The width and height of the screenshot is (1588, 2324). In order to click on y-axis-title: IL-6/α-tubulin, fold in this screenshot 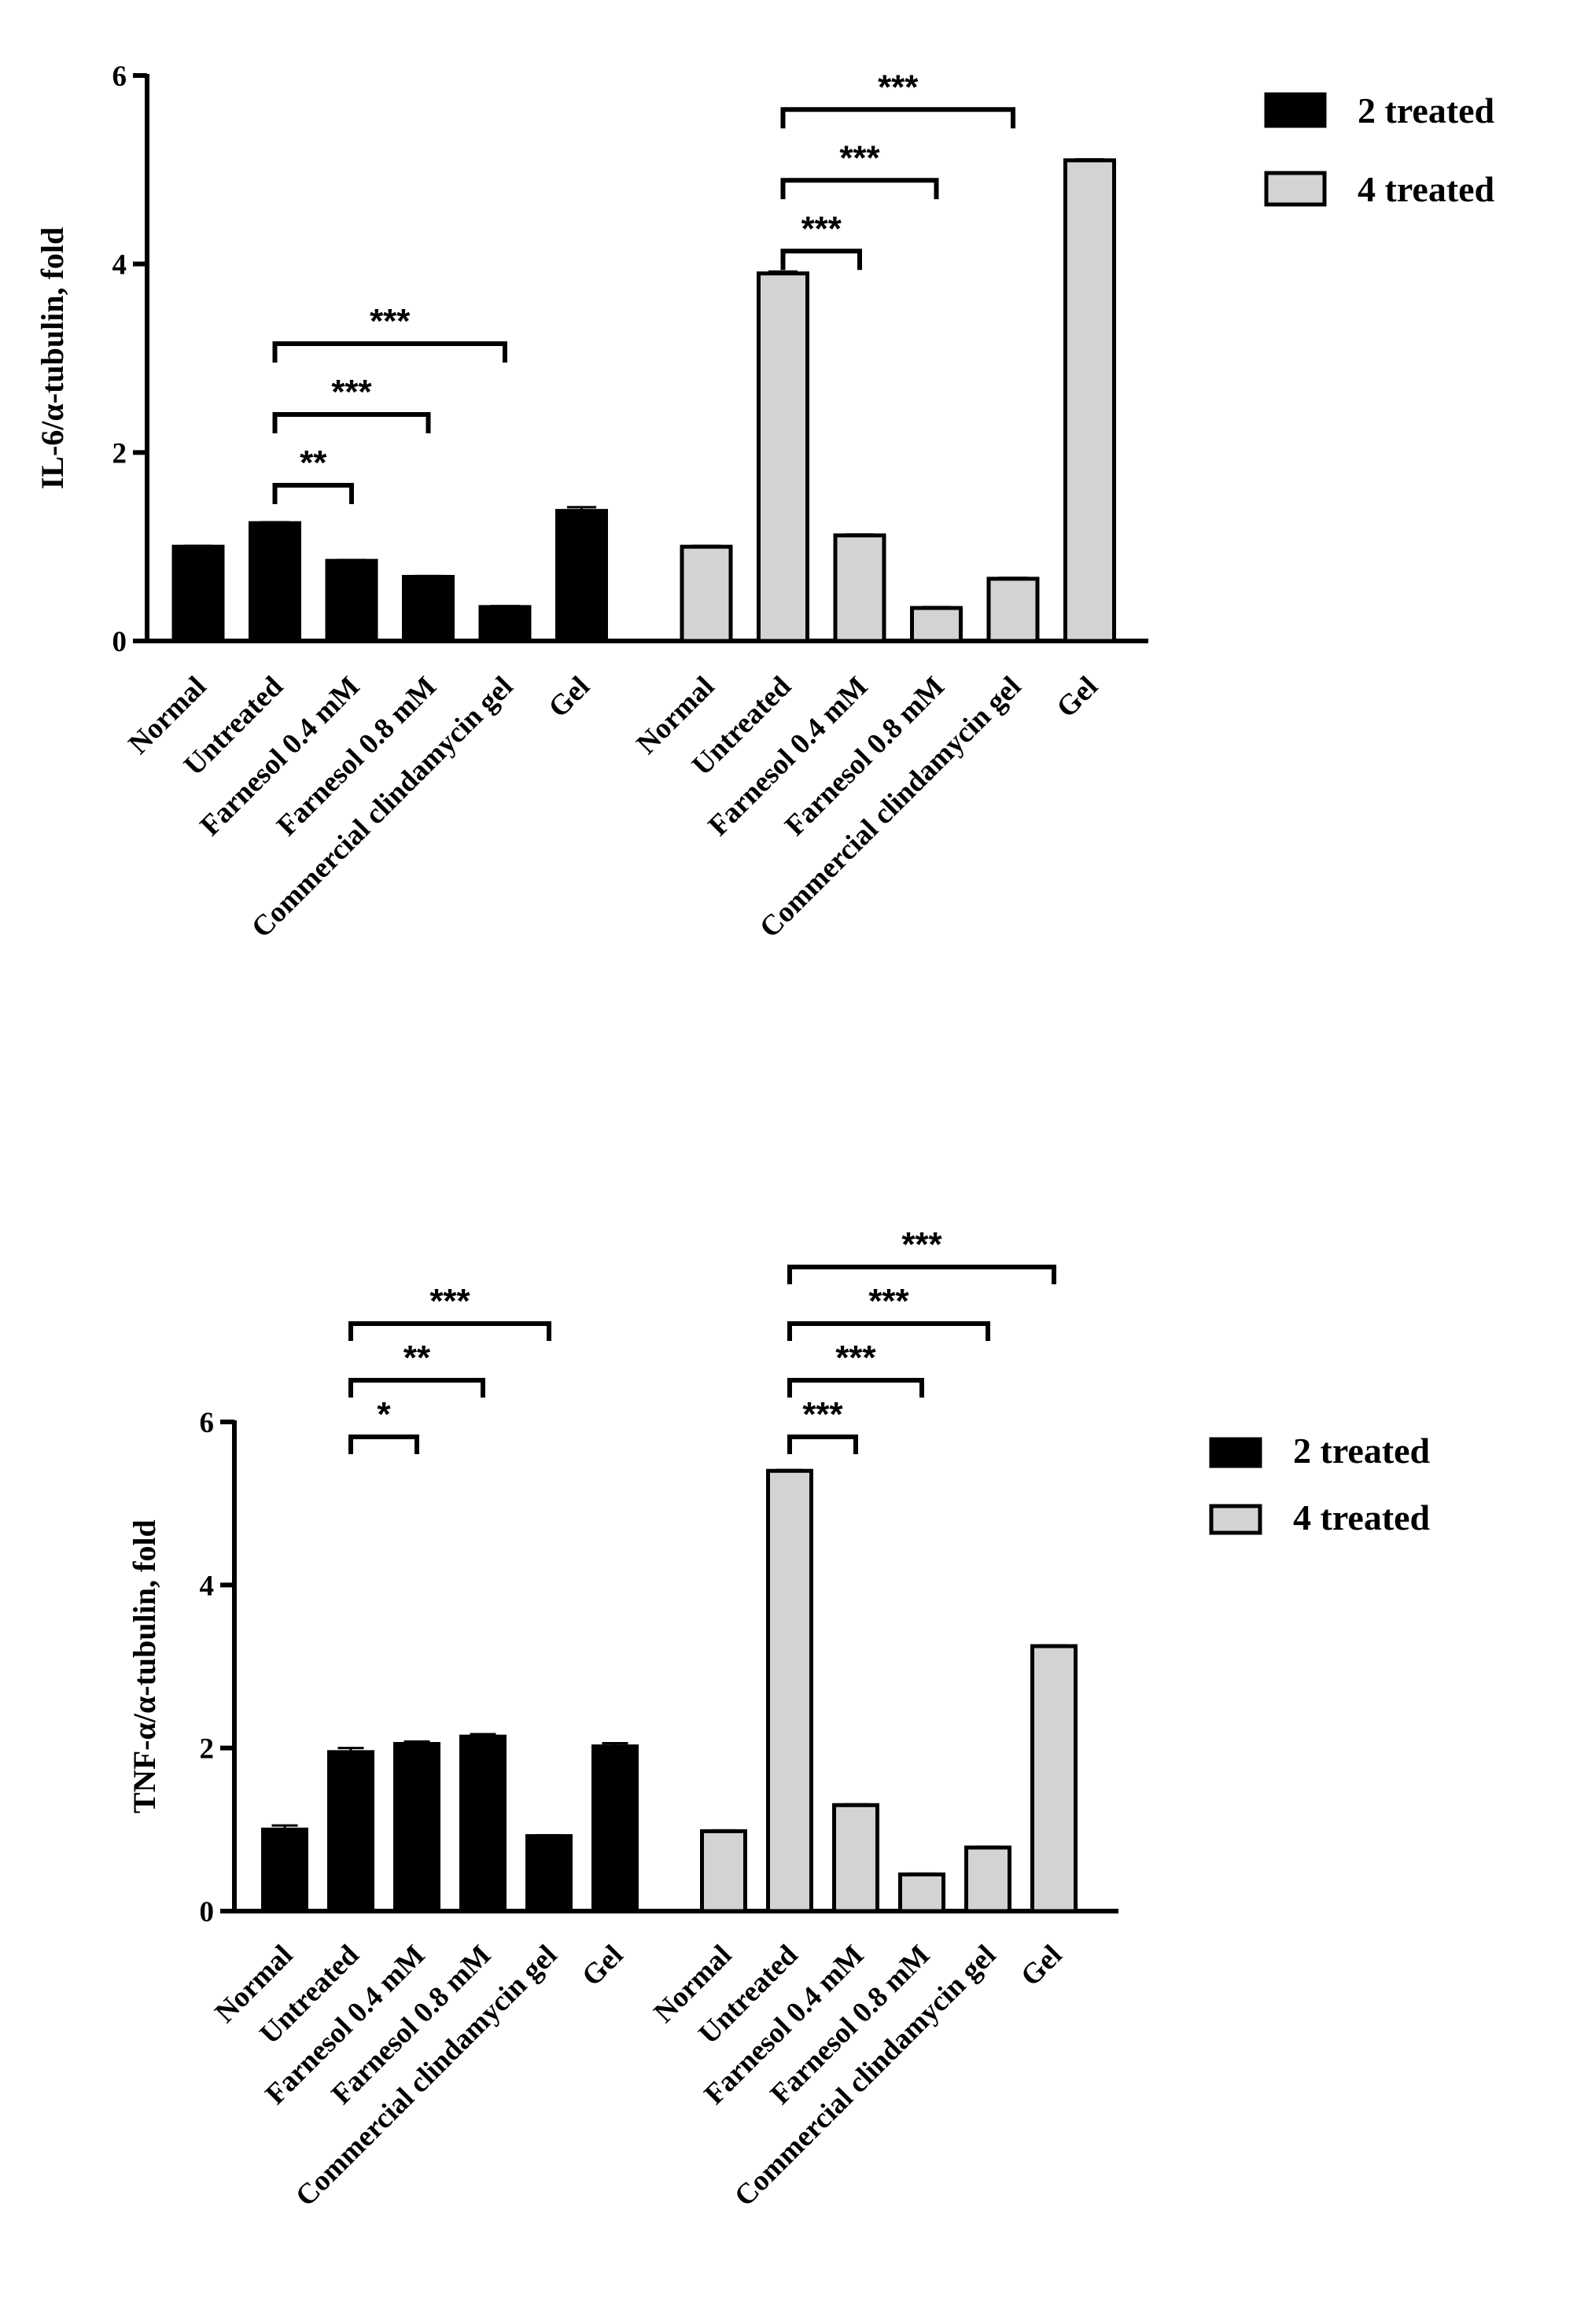, I will do `click(52, 358)`.